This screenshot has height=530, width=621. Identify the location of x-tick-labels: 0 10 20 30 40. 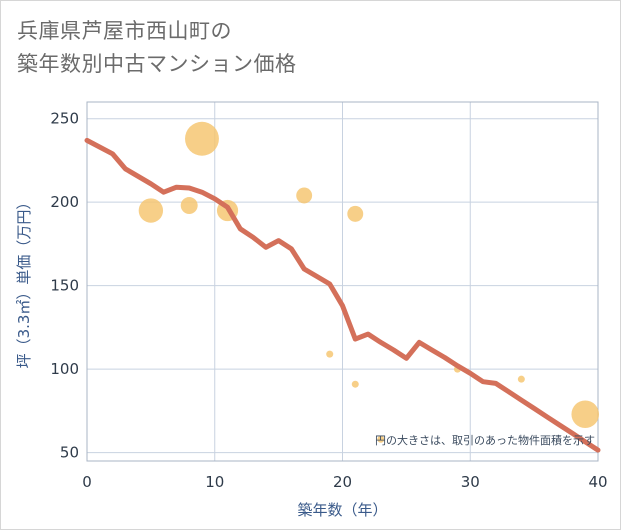
(344, 482).